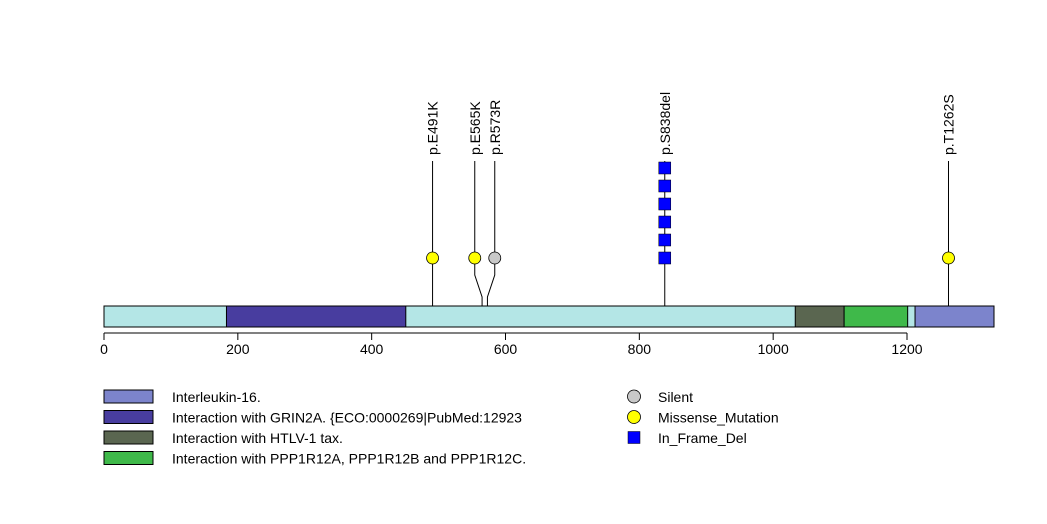  What do you see at coordinates (634, 396) in the screenshot?
I see `legend-marker-silent` at bounding box center [634, 396].